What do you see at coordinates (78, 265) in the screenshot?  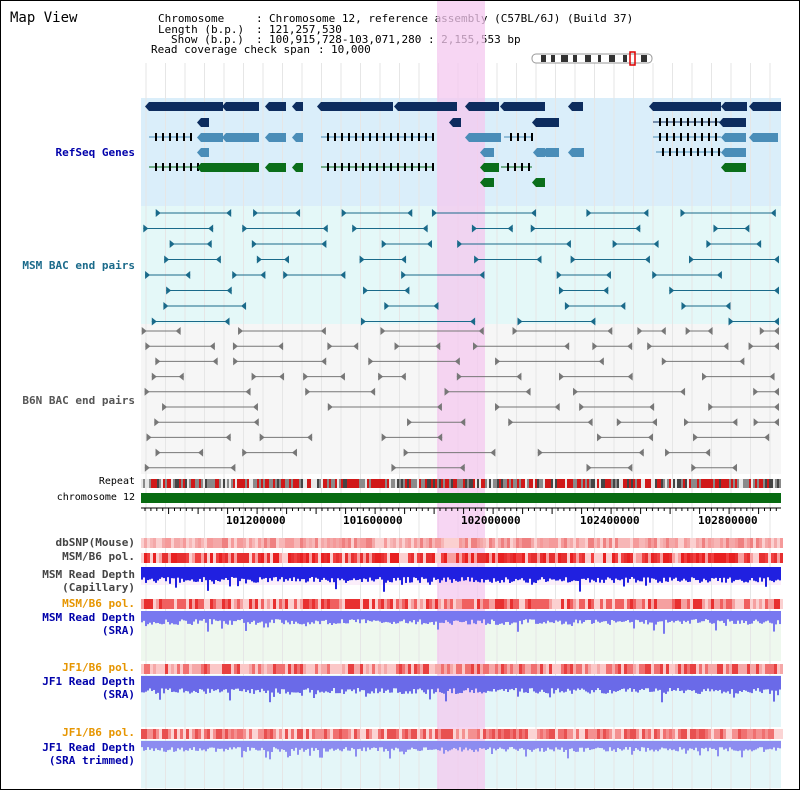 I see `track-label-msm-bac: MSM BAC end pairs` at bounding box center [78, 265].